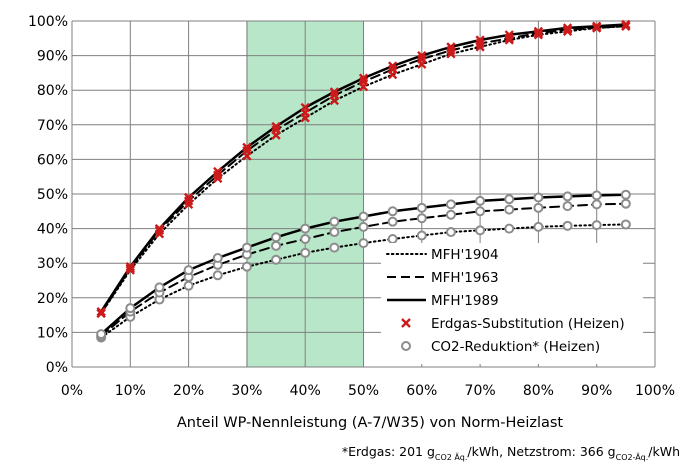 This screenshot has width=684, height=470. Describe the element at coordinates (52, 299) in the screenshot. I see `y-tick-label: 20%` at that location.